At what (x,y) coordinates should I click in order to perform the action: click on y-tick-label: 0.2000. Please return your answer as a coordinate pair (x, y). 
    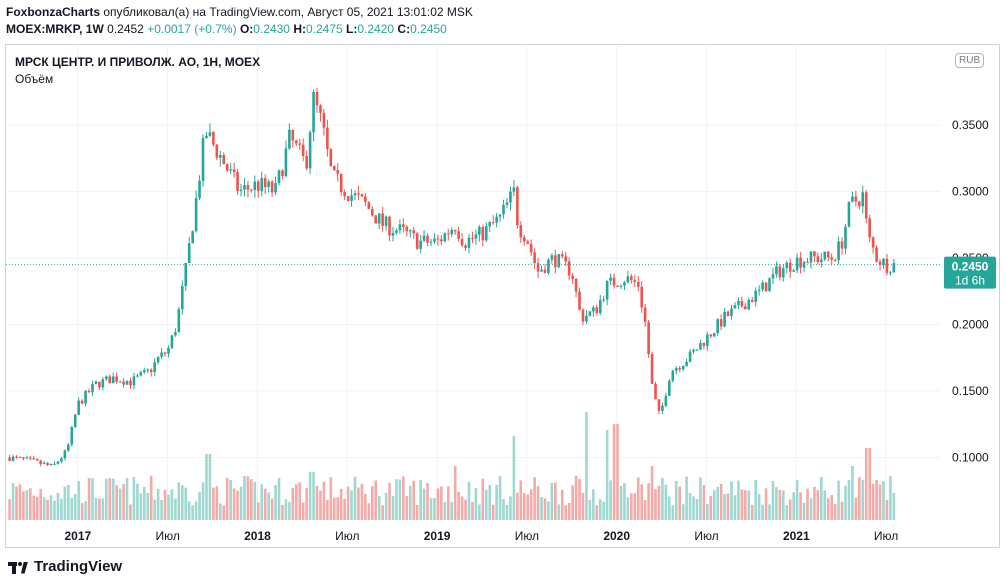
    Looking at the image, I should click on (970, 325).